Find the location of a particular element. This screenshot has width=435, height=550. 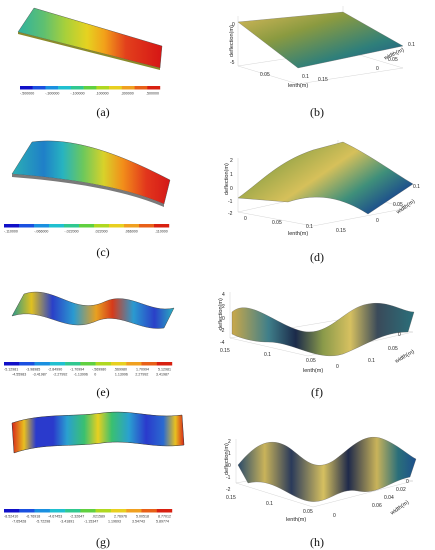

colorbar-tick-label: 5.89774 is located at coordinates (162, 522).